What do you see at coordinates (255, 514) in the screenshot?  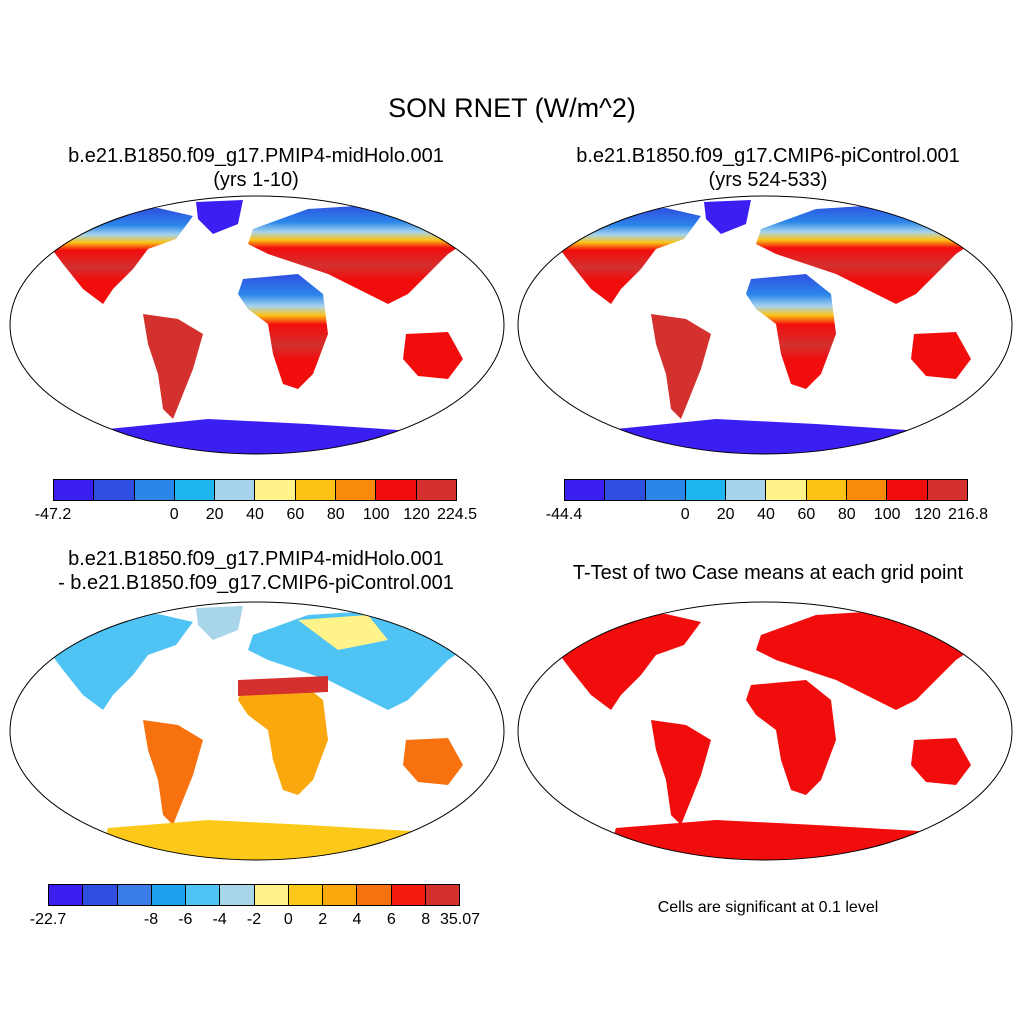 I see `colorbar-1-tick-label: 40` at bounding box center [255, 514].